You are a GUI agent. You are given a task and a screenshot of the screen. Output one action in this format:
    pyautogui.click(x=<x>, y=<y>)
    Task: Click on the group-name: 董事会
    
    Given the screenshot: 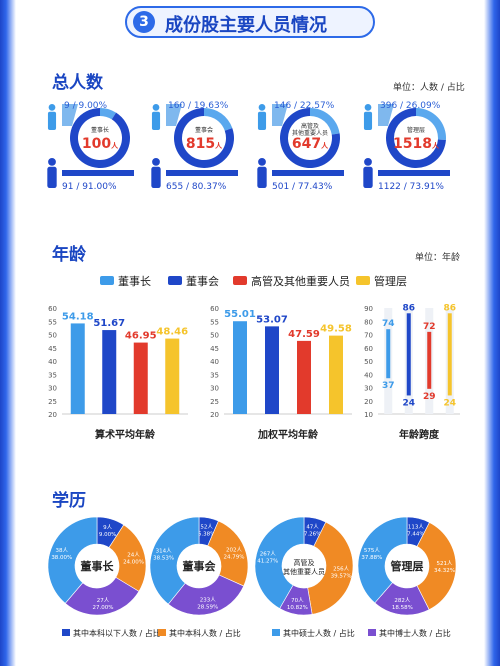 What is the action you would take?
    pyautogui.click(x=204, y=130)
    